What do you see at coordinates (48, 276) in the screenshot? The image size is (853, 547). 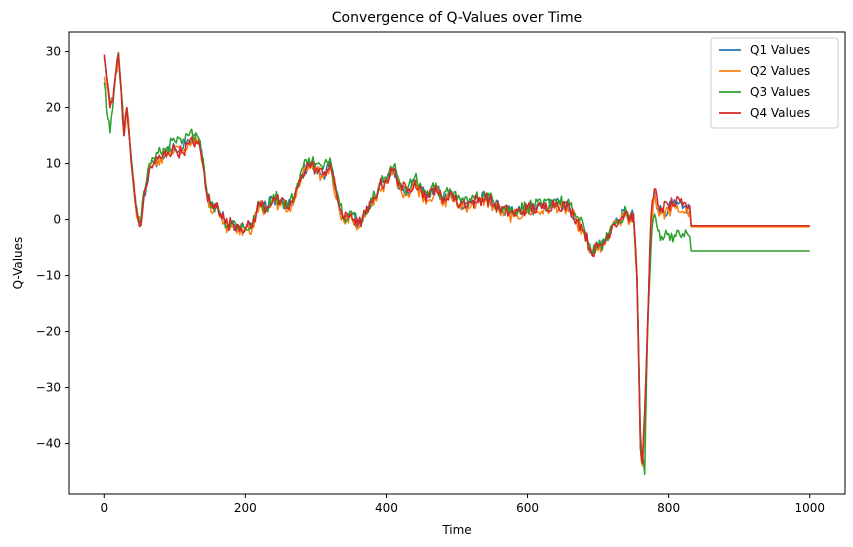 I see `y-tick-label: −10` at bounding box center [48, 276].